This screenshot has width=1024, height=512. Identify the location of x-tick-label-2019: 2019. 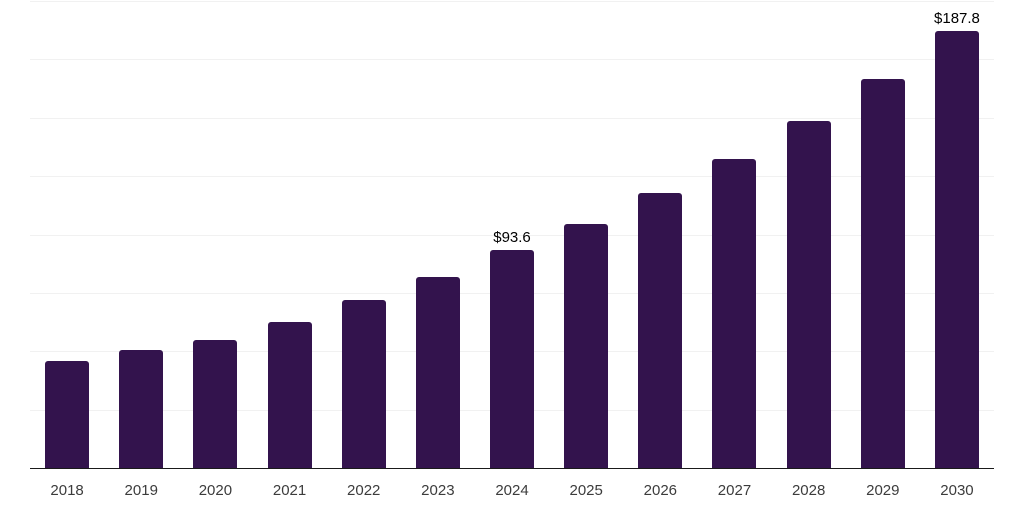
(141, 490).